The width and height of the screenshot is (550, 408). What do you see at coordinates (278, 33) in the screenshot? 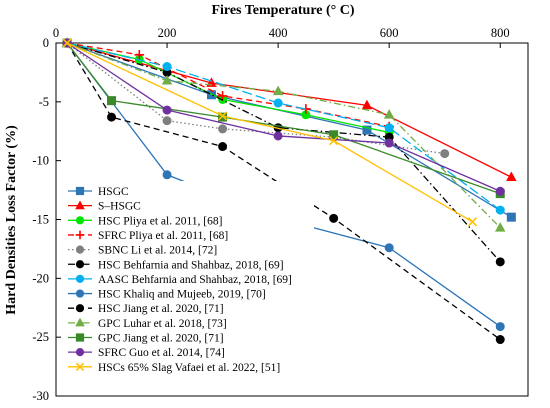
I see `x-tick-label: 400` at bounding box center [278, 33].